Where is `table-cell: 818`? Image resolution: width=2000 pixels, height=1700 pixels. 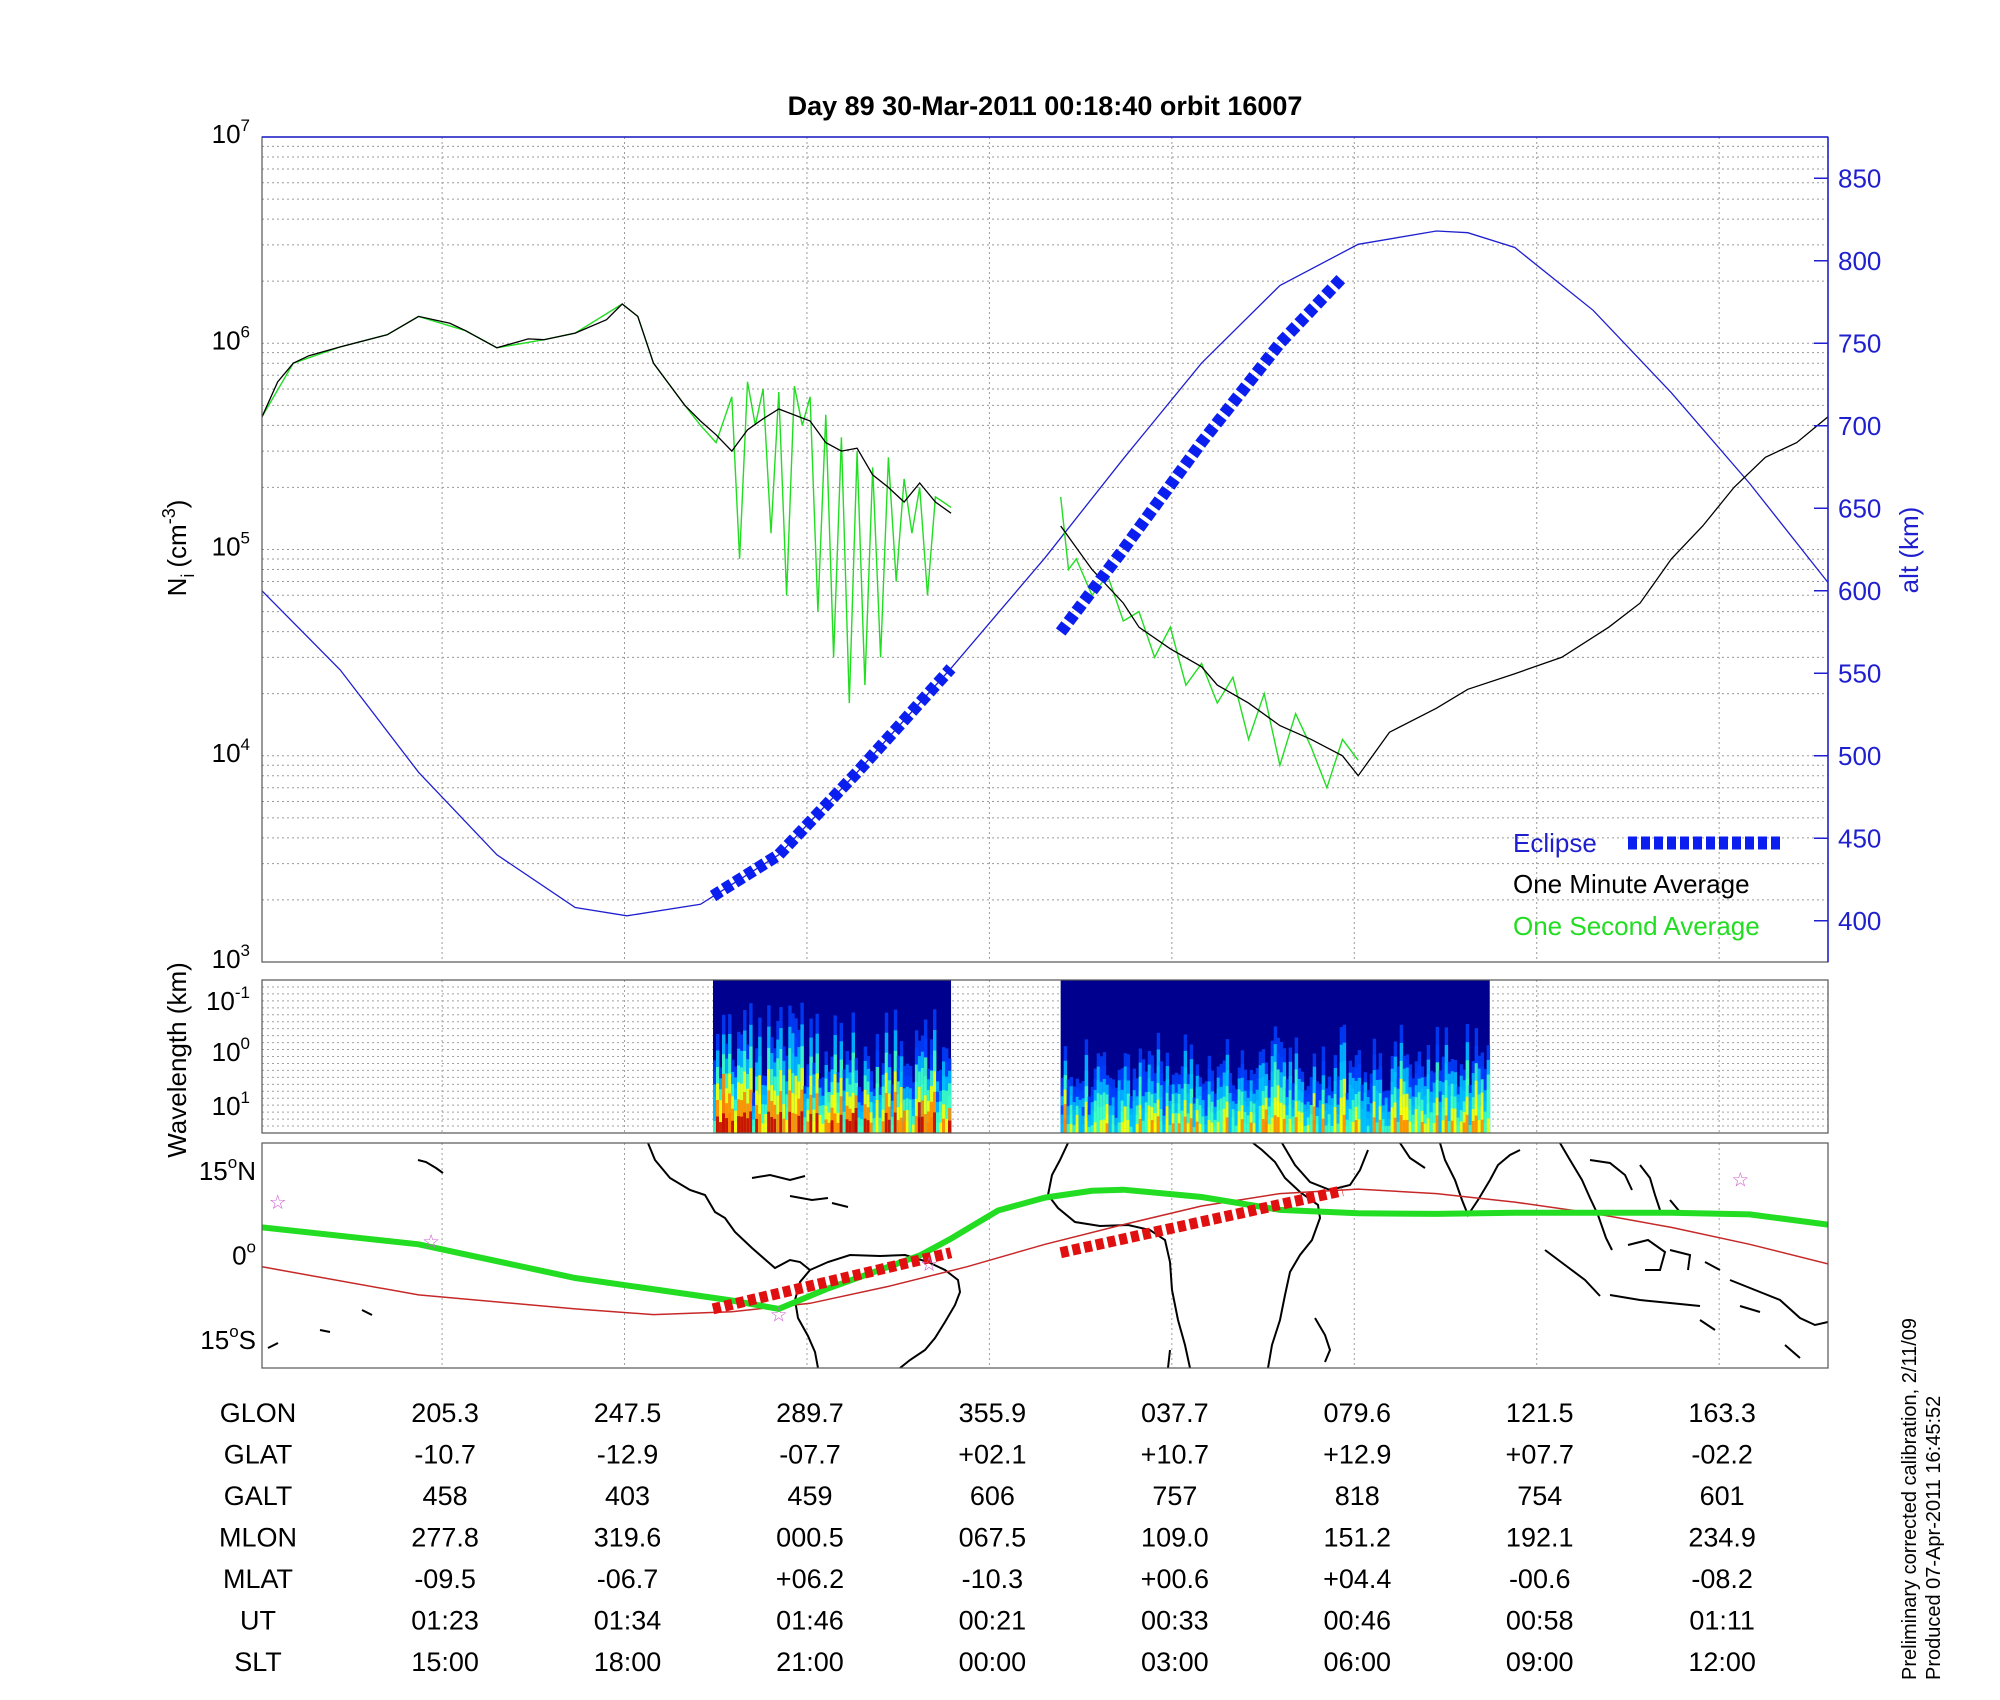
table-cell: 818 is located at coordinates (1357, 1496).